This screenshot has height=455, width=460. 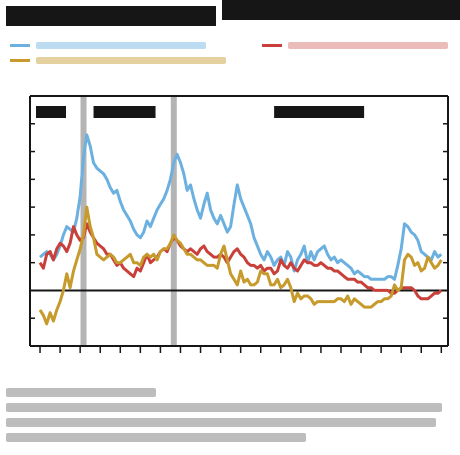 What do you see at coordinates (20, 45) in the screenshot?
I see `legend-swatch-blue` at bounding box center [20, 45].